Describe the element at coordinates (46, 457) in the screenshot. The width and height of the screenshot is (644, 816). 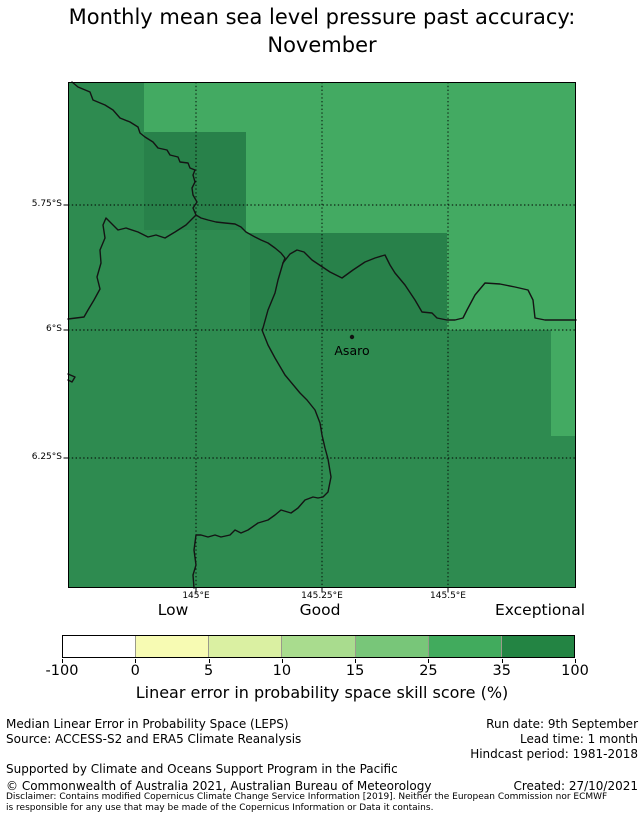
I see `y-axis-tick-label: 6.25°S` at that location.